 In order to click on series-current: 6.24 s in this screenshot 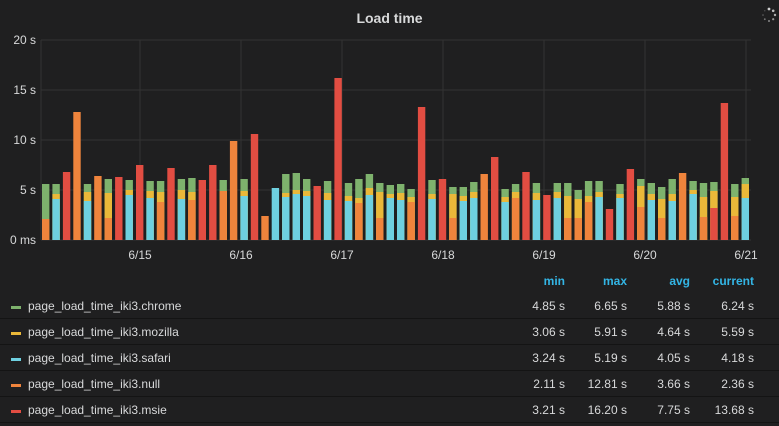, I will do `click(737, 306)`.